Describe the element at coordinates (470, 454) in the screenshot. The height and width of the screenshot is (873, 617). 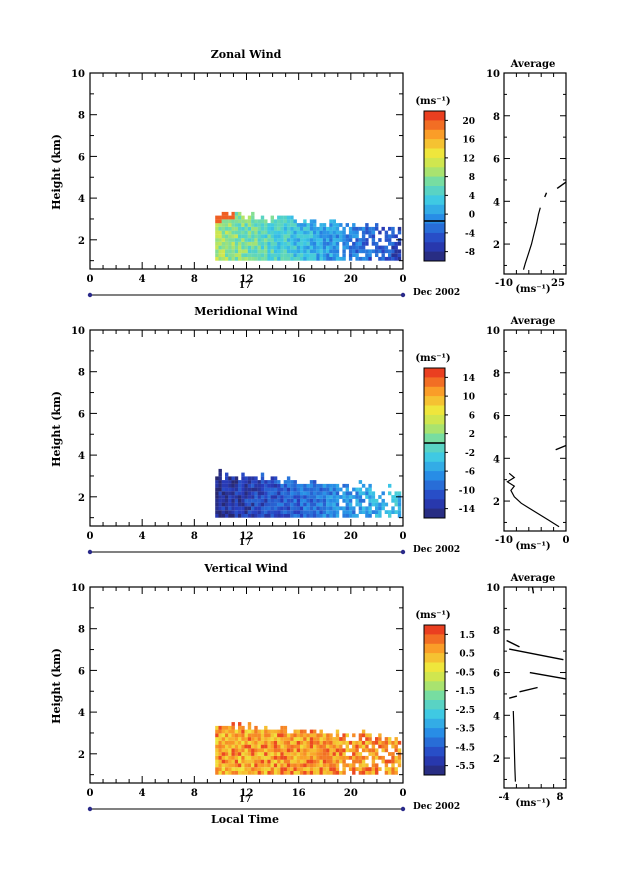
I see `colorbar-tick-label: -2` at that location.